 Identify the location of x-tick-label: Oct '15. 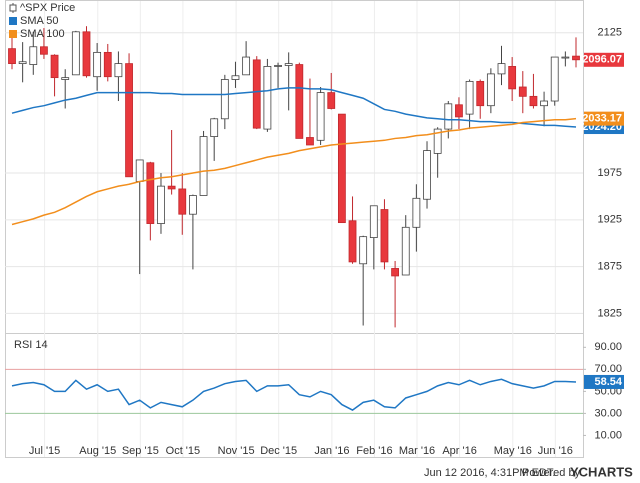
(183, 451).